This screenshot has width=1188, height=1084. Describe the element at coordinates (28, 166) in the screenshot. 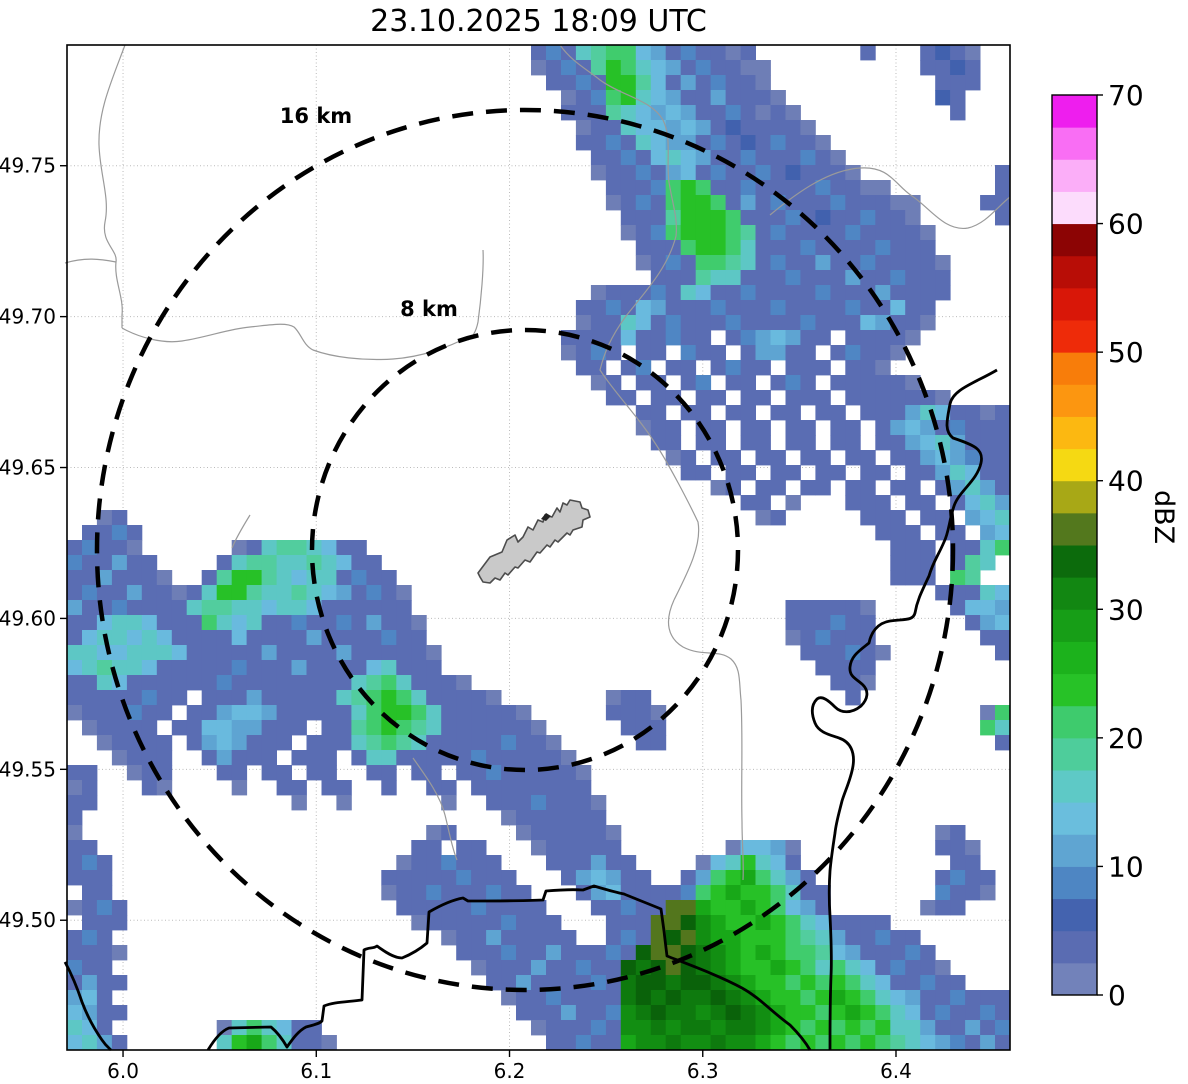

I see `svg-text: 49.75` at that location.